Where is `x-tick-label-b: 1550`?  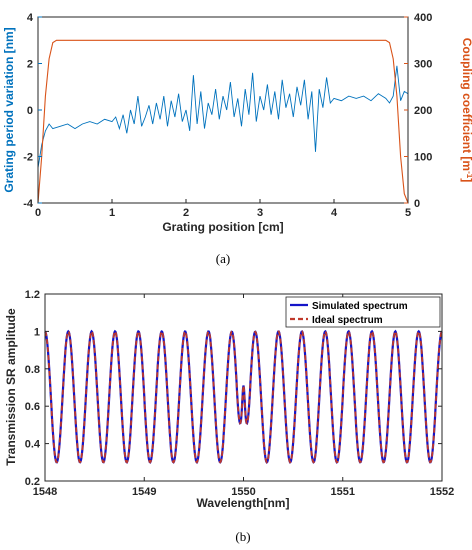 x-tick-label-b: 1550 is located at coordinates (243, 492).